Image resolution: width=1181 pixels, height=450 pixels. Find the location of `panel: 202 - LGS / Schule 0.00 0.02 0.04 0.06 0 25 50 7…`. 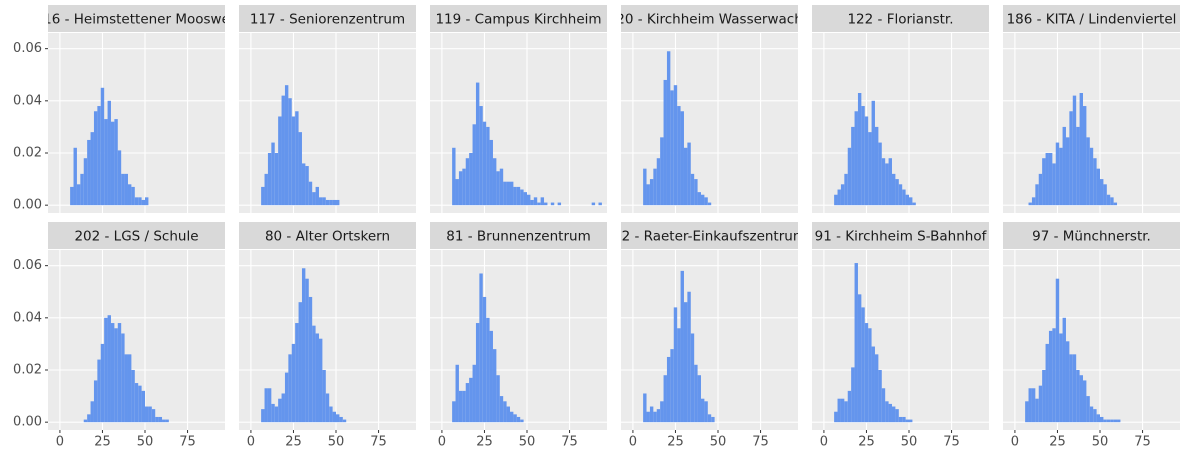

panel: 202 - LGS / Schule 0.00 0.02 0.04 0.06 0 25 50 7… is located at coordinates (119, 336).